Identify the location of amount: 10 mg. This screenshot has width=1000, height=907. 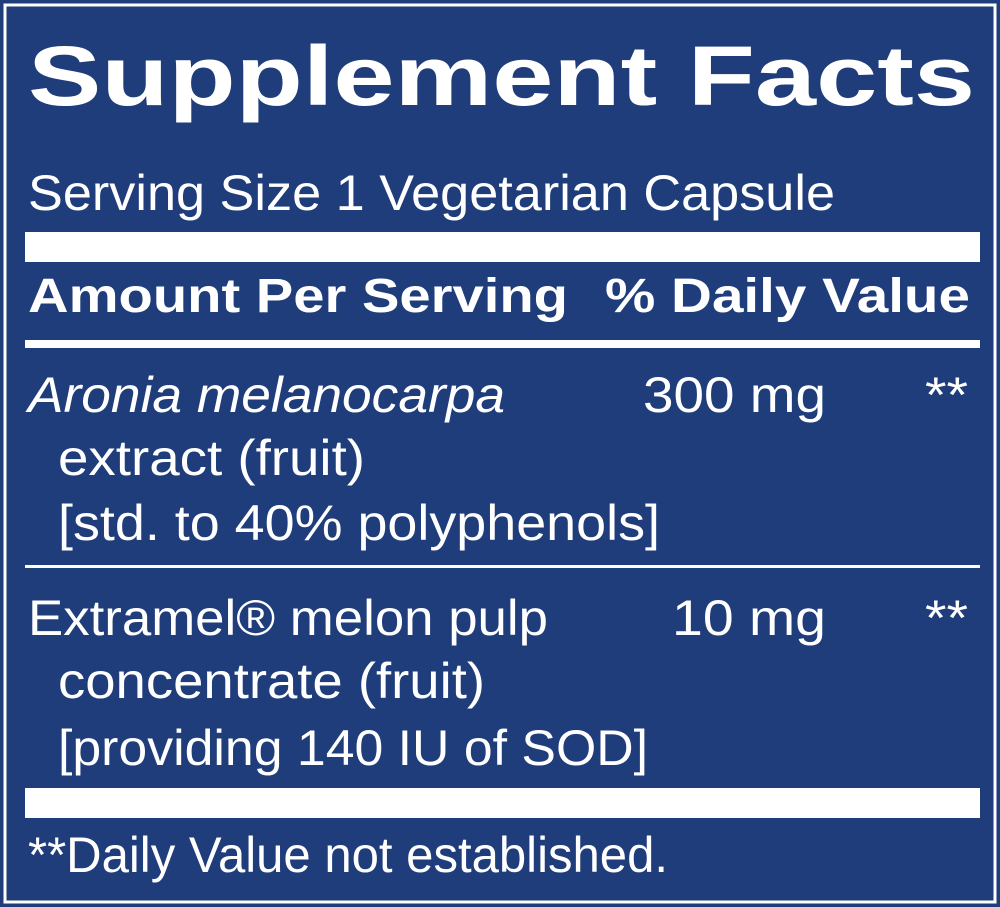
(749, 618).